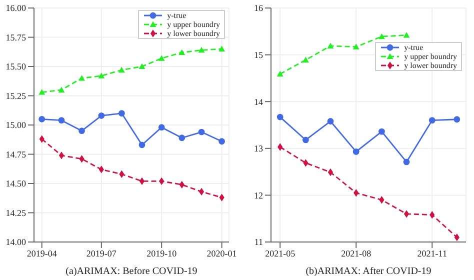  I want to click on y-tick-label: 14.00, so click(16, 242).